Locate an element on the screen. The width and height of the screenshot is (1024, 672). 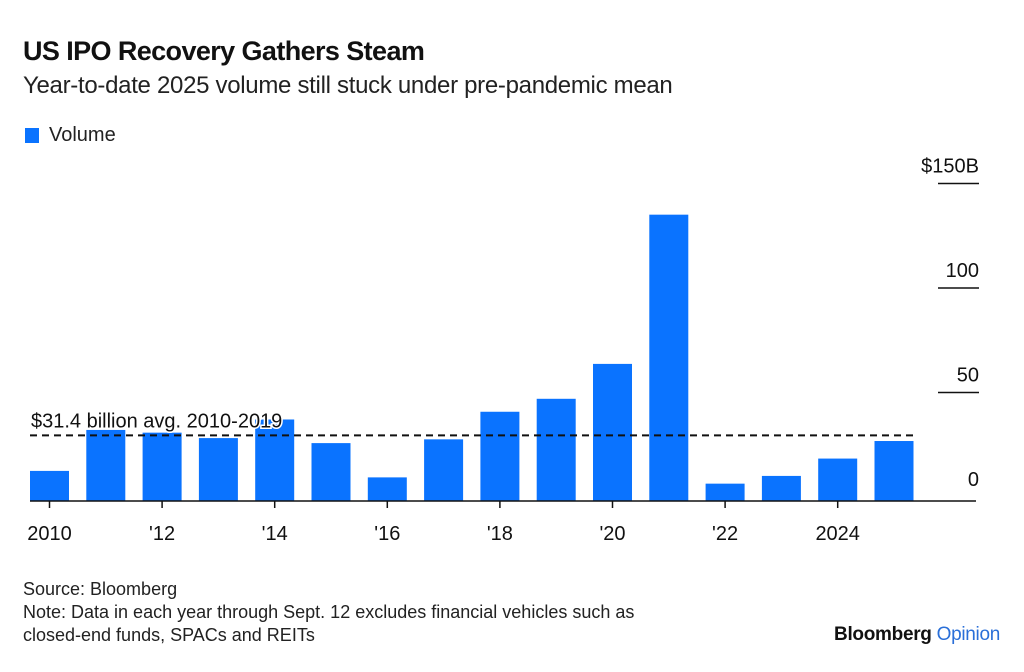
x-tick-label-2018: '18 is located at coordinates (500, 534).